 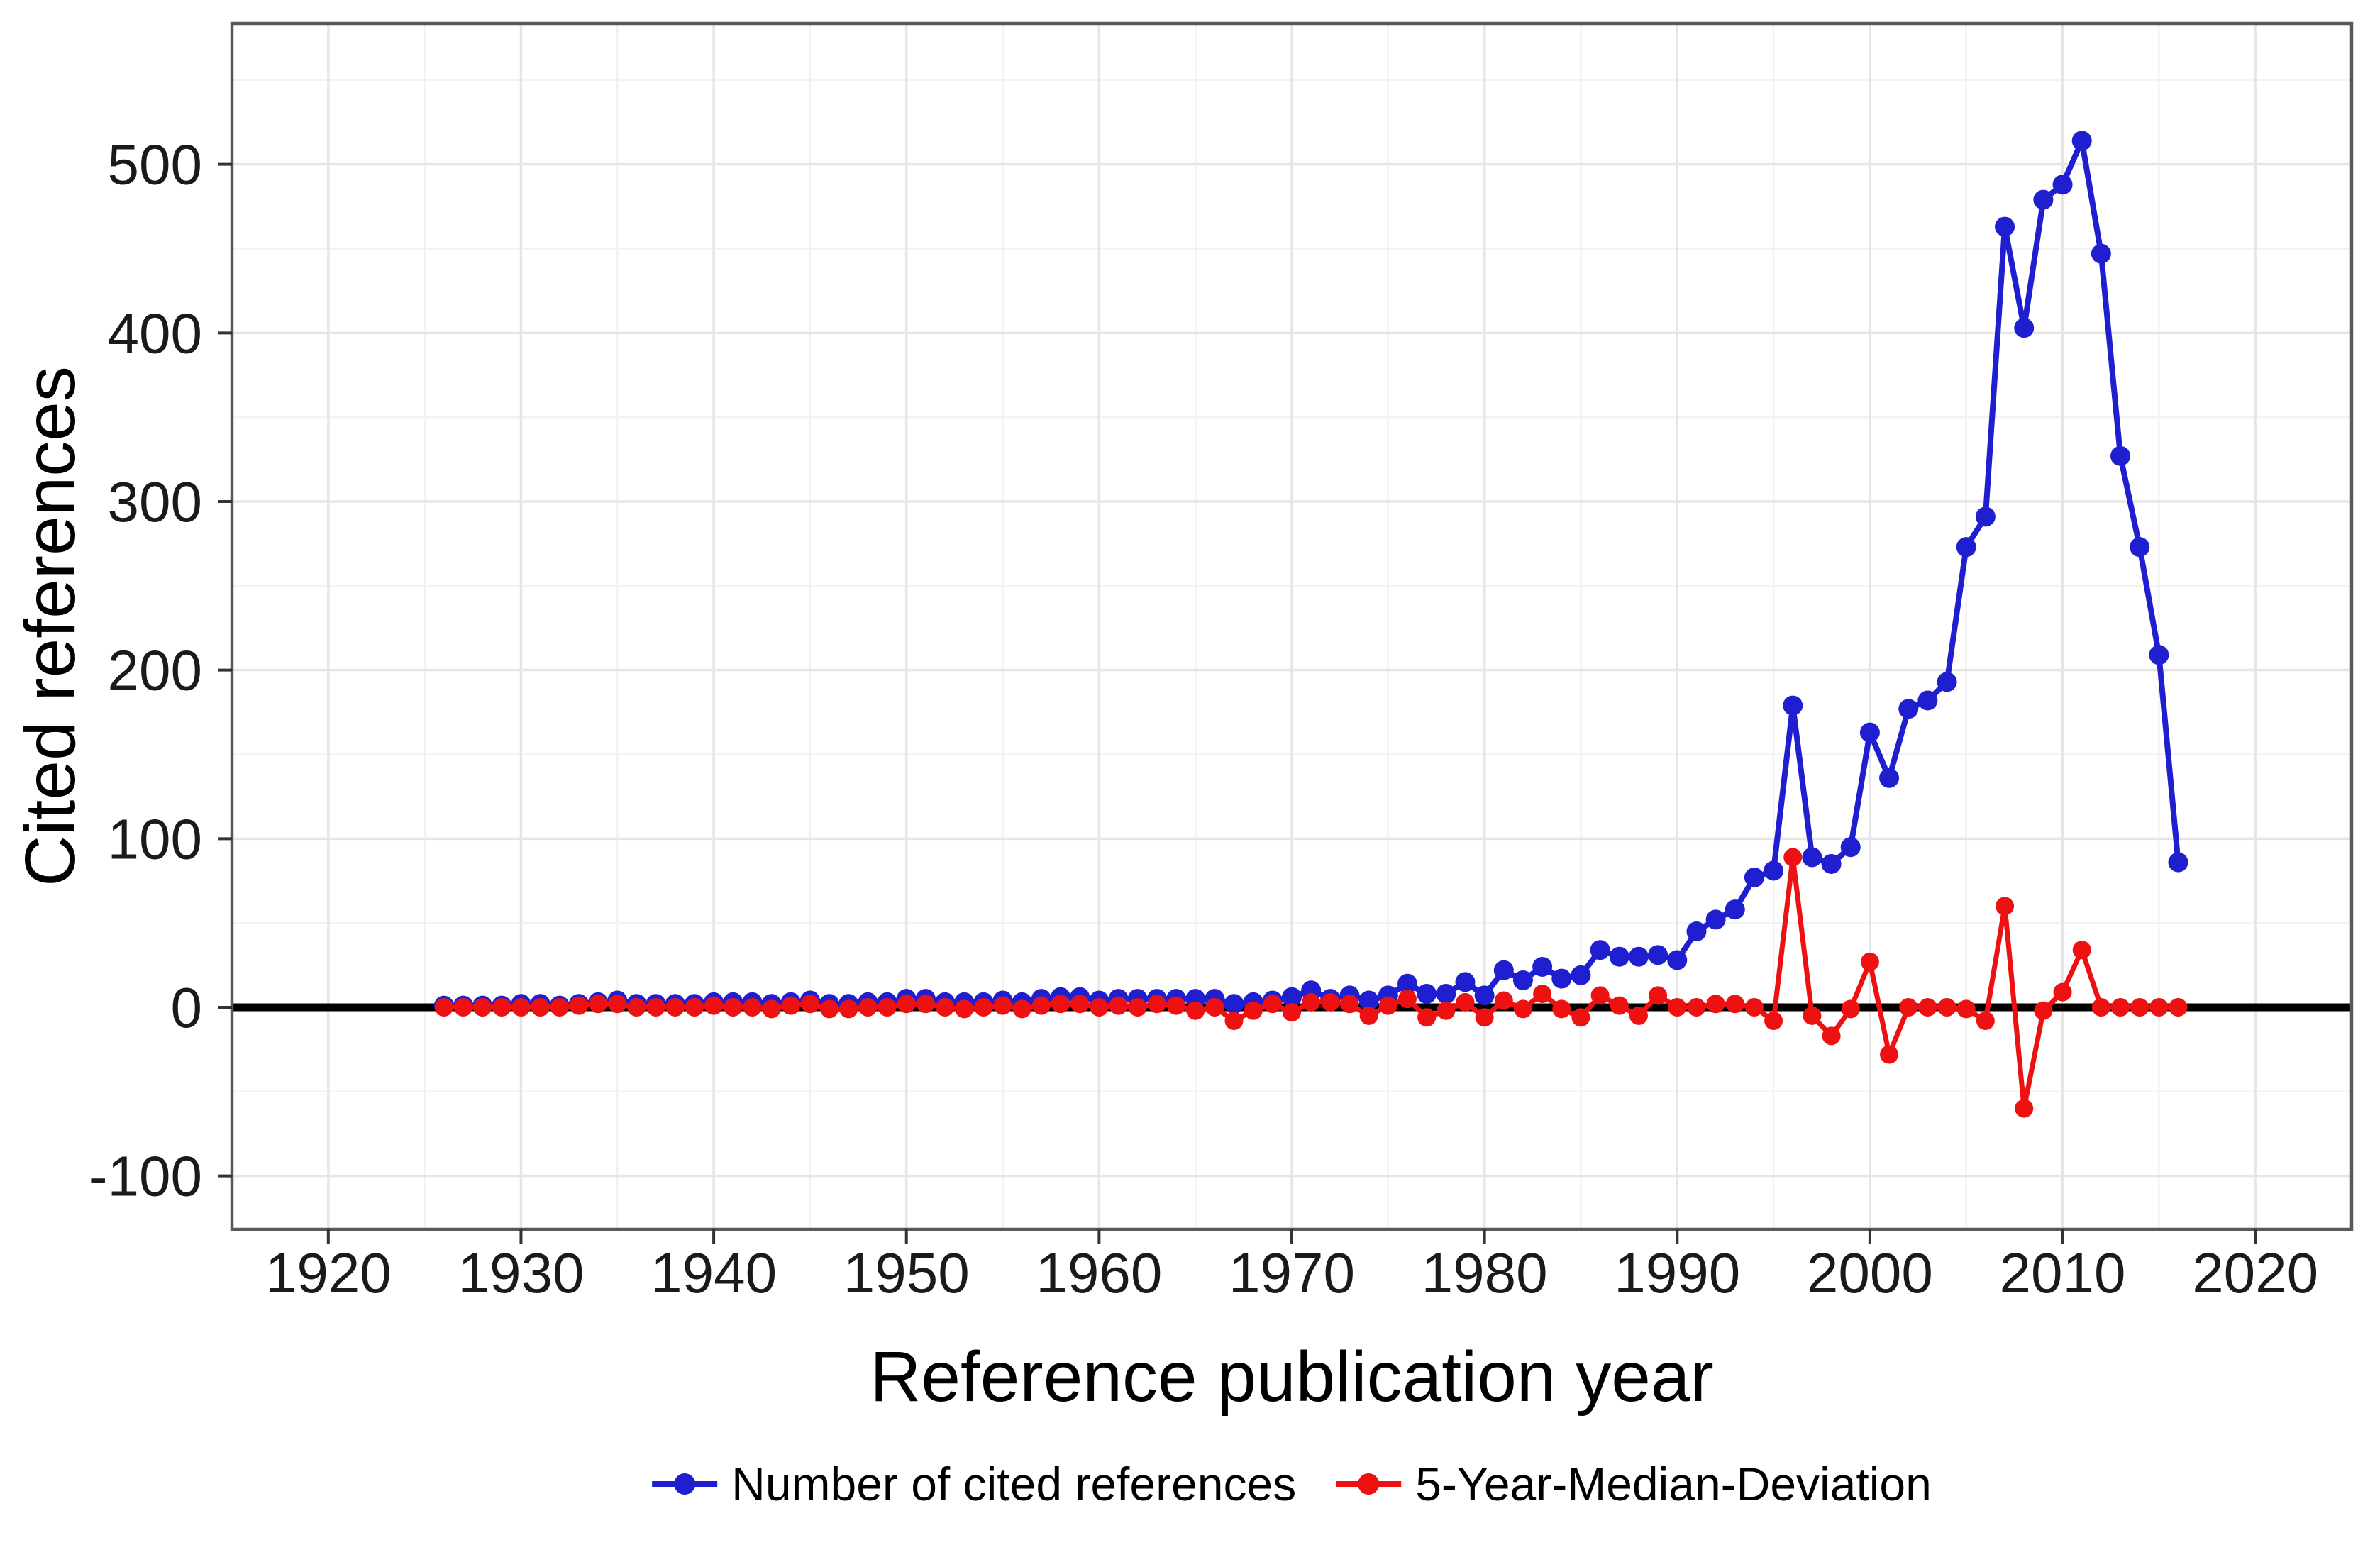 What do you see at coordinates (1311, 983) in the screenshot?
I see `series-median-deviation` at bounding box center [1311, 983].